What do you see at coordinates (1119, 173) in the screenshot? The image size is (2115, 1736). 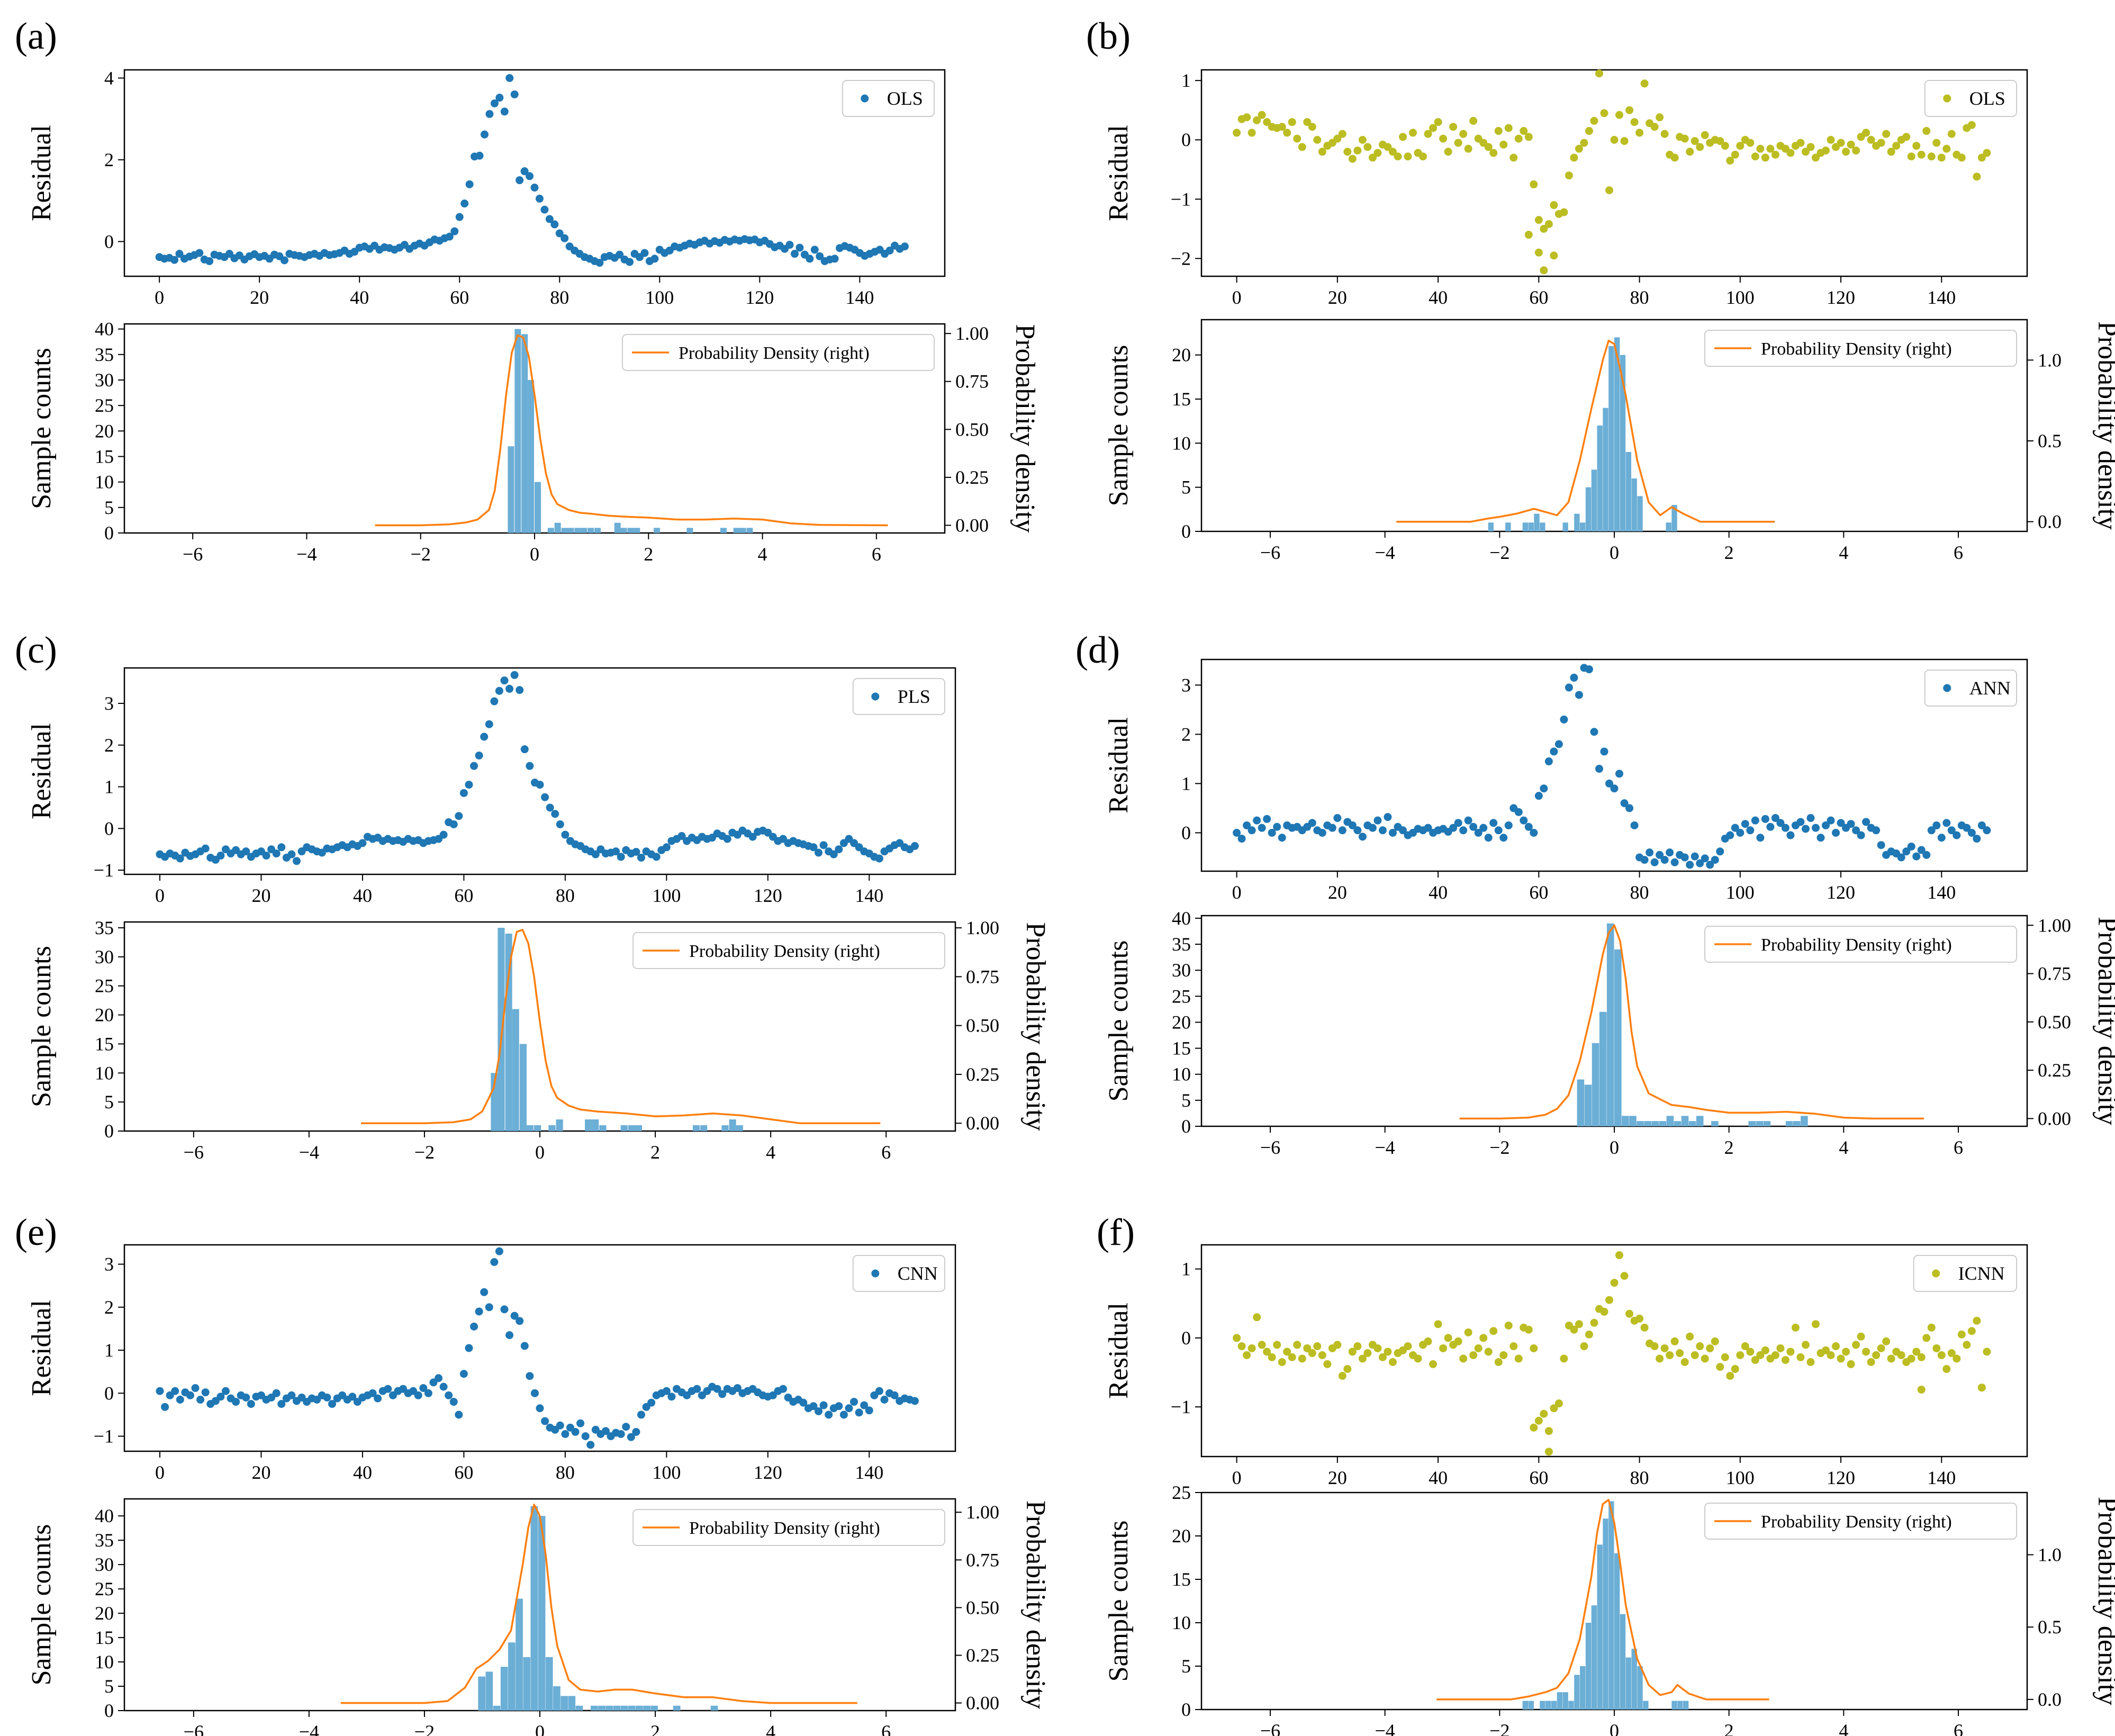 I see `y-axis-label: Residual` at bounding box center [1119, 173].